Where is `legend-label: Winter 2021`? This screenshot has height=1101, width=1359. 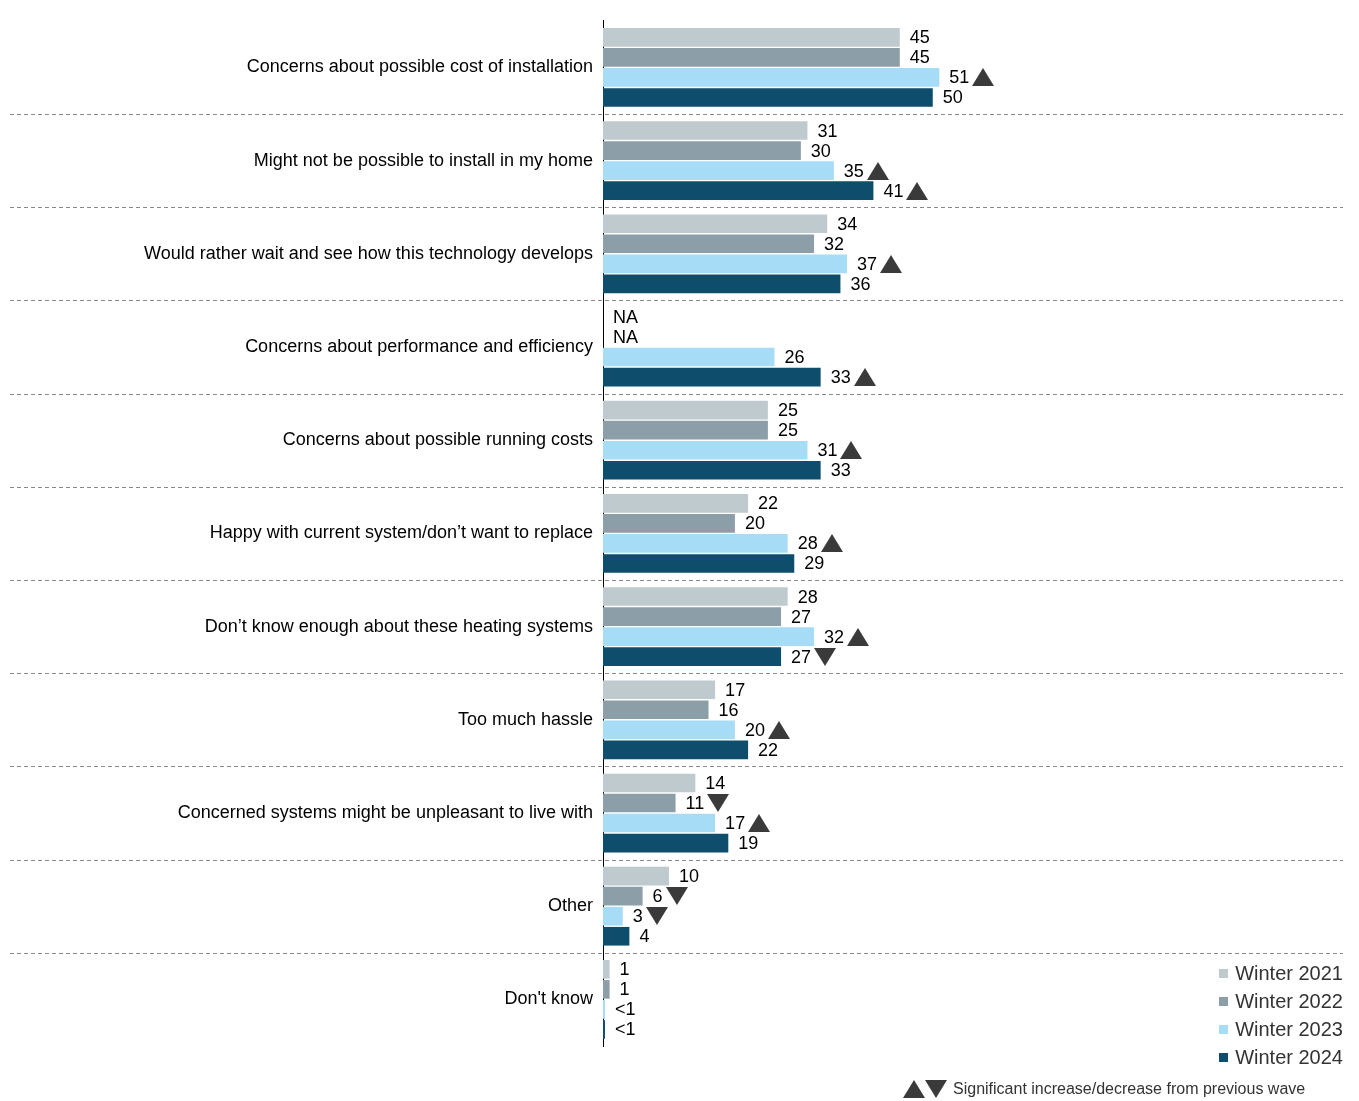 legend-label: Winter 2021 is located at coordinates (1289, 973).